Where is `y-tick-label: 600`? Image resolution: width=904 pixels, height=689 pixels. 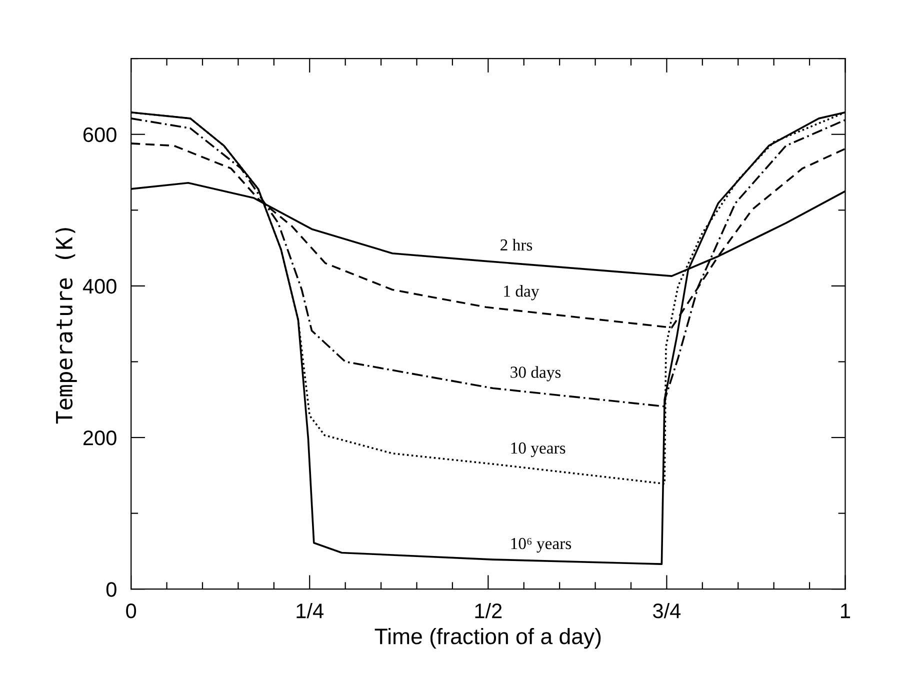 y-tick-label: 600 is located at coordinates (99, 134).